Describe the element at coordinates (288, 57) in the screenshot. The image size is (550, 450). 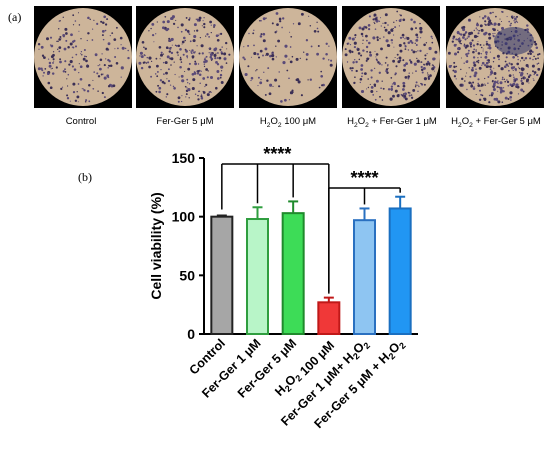
I see `micrograph-h2o2` at that location.